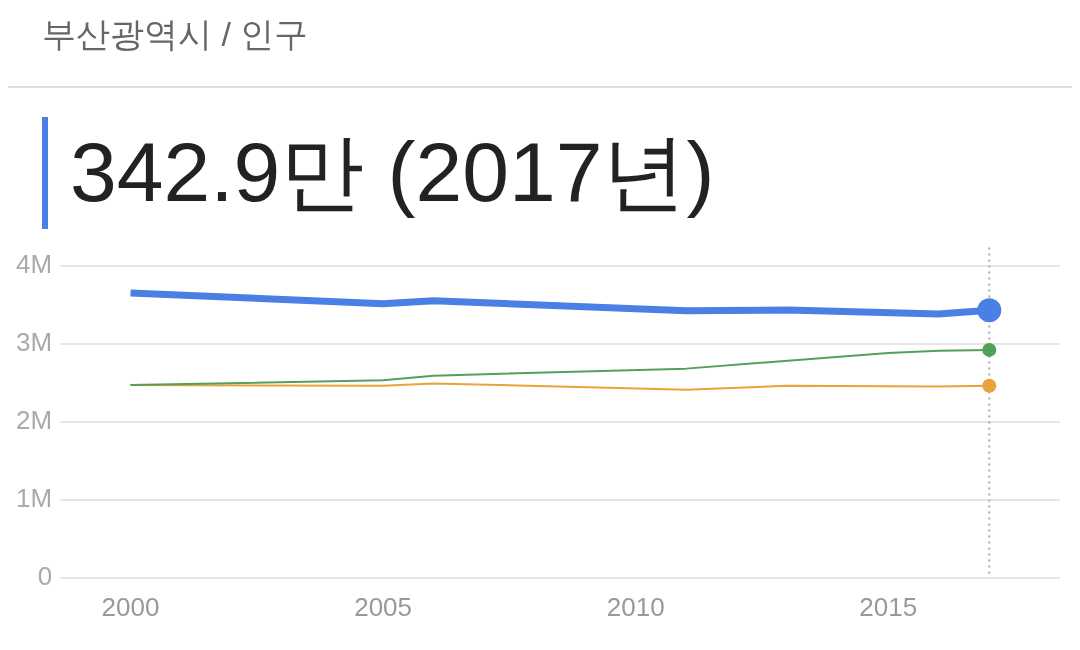 This screenshot has width=1080, height=650. What do you see at coordinates (34, 263) in the screenshot?
I see `y-tick-label: 4M` at bounding box center [34, 263].